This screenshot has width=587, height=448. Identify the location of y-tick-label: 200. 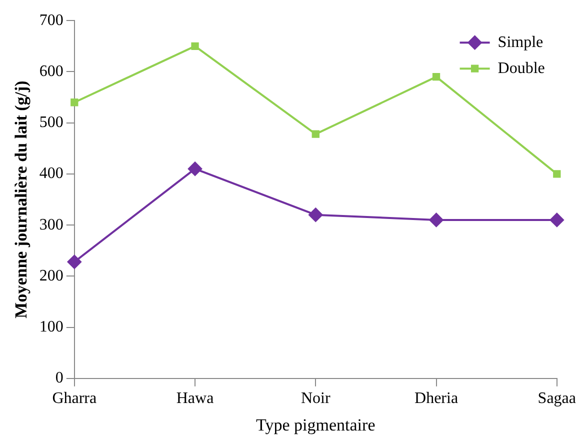
(51, 275).